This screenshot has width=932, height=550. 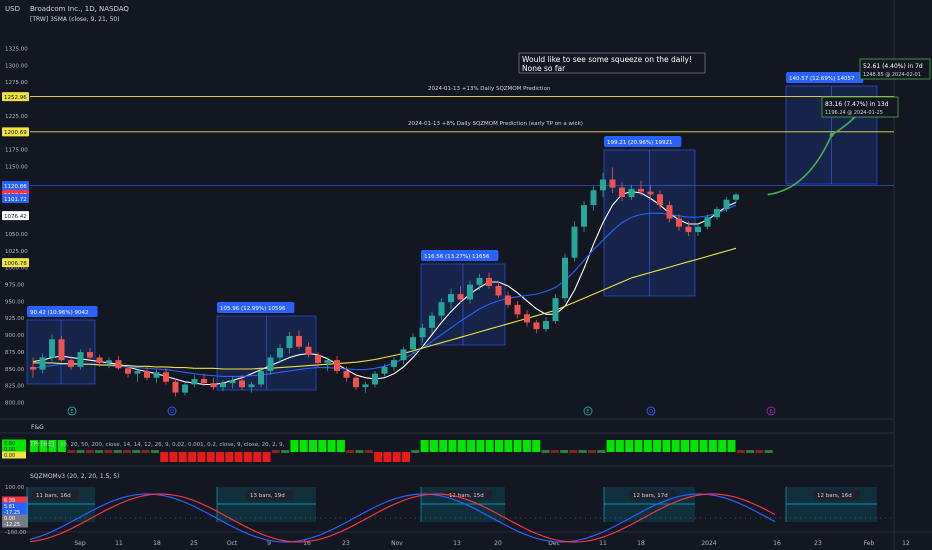 I want to click on measure-label-box, so click(x=460, y=255).